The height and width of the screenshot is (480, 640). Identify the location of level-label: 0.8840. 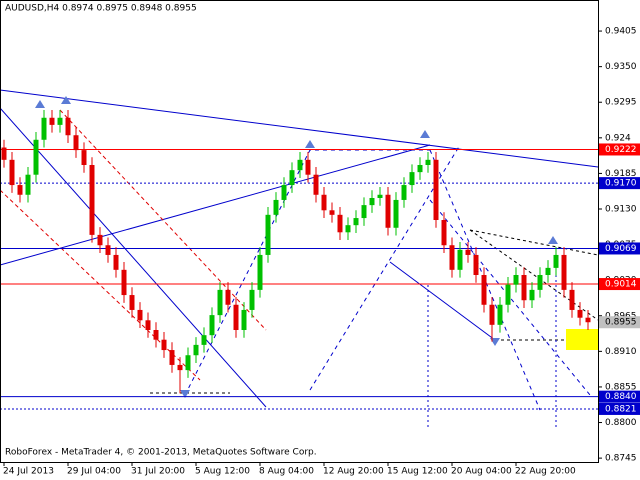
(621, 397).